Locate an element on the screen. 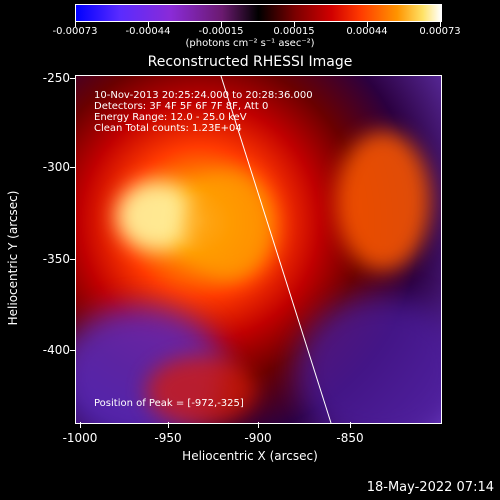  y-tick-label: -400 is located at coordinates (56, 350).